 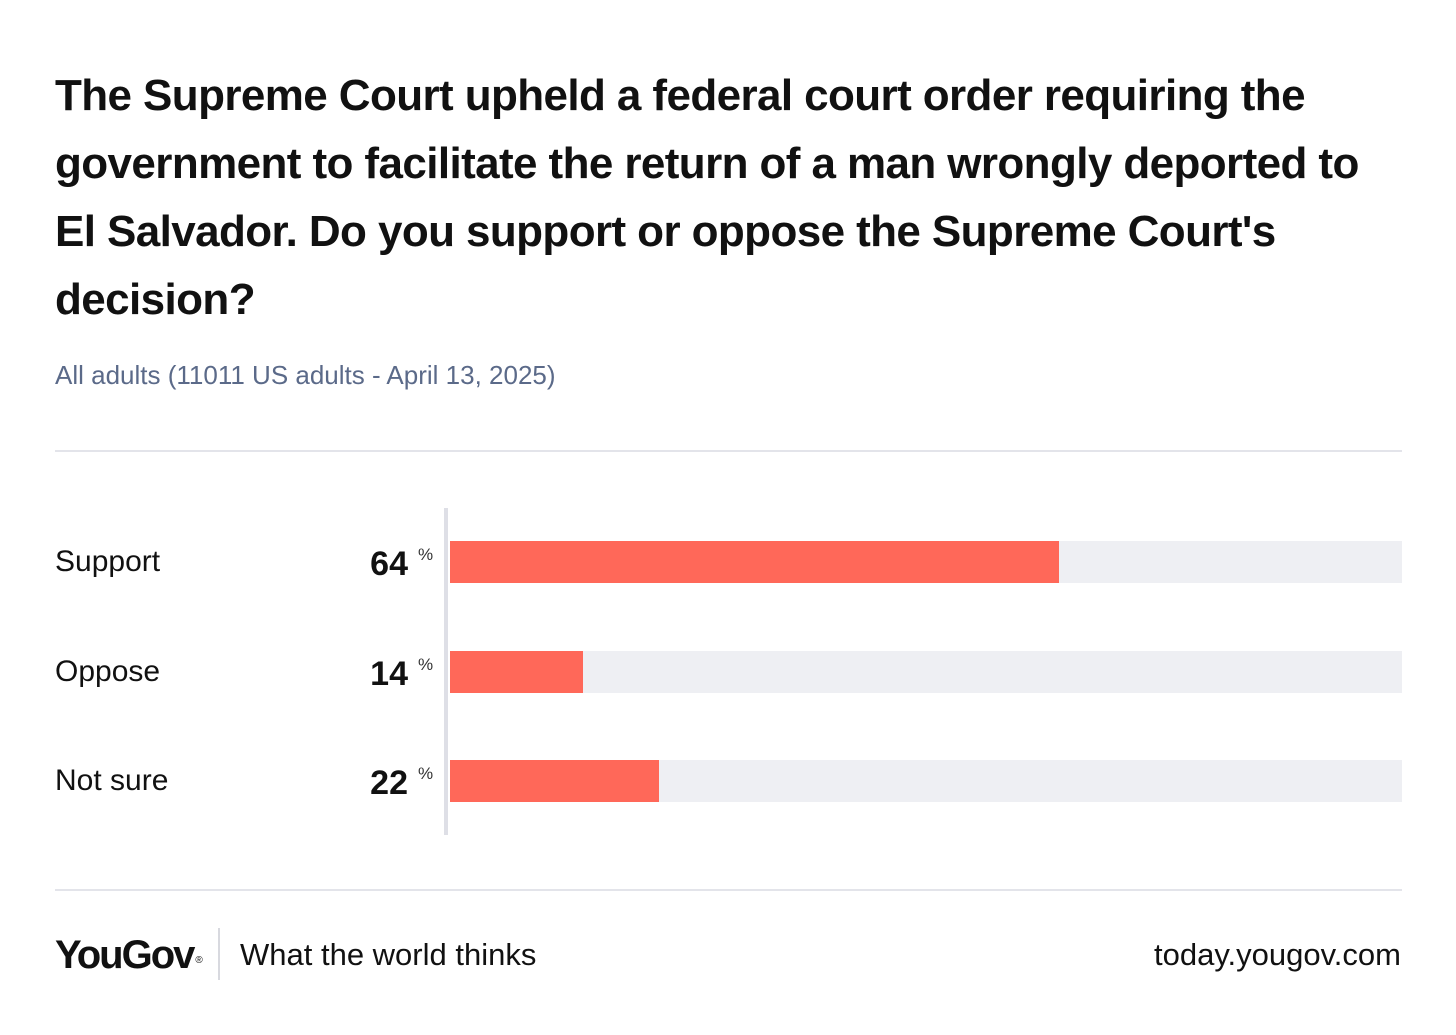 What do you see at coordinates (129, 955) in the screenshot?
I see `yougov-logo: YouGov ®` at bounding box center [129, 955].